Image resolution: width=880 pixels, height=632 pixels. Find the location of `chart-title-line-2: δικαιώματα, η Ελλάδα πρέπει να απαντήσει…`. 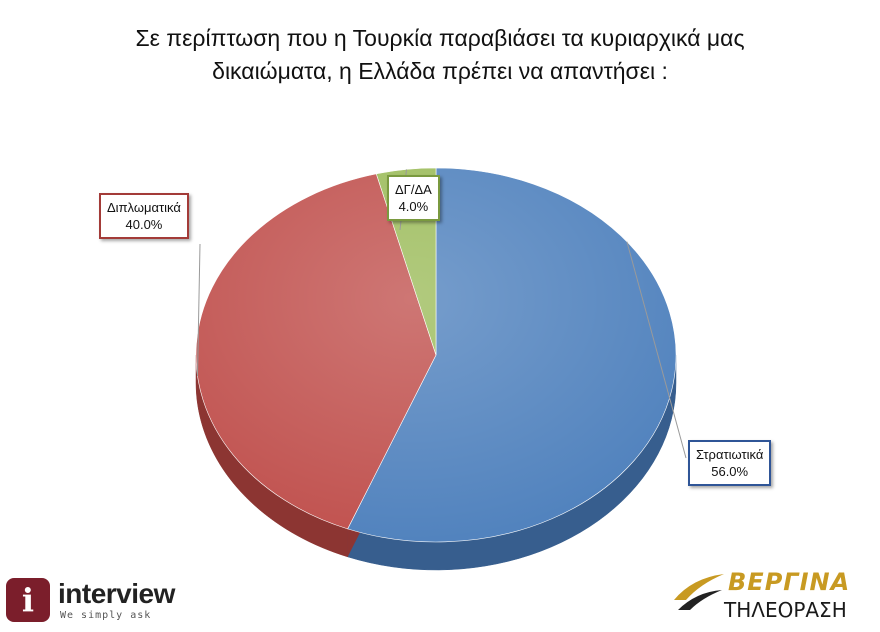

chart-title-line-2: δικαιώματα, η Ελλάδα πρέπει να απαντήσει… is located at coordinates (440, 71).